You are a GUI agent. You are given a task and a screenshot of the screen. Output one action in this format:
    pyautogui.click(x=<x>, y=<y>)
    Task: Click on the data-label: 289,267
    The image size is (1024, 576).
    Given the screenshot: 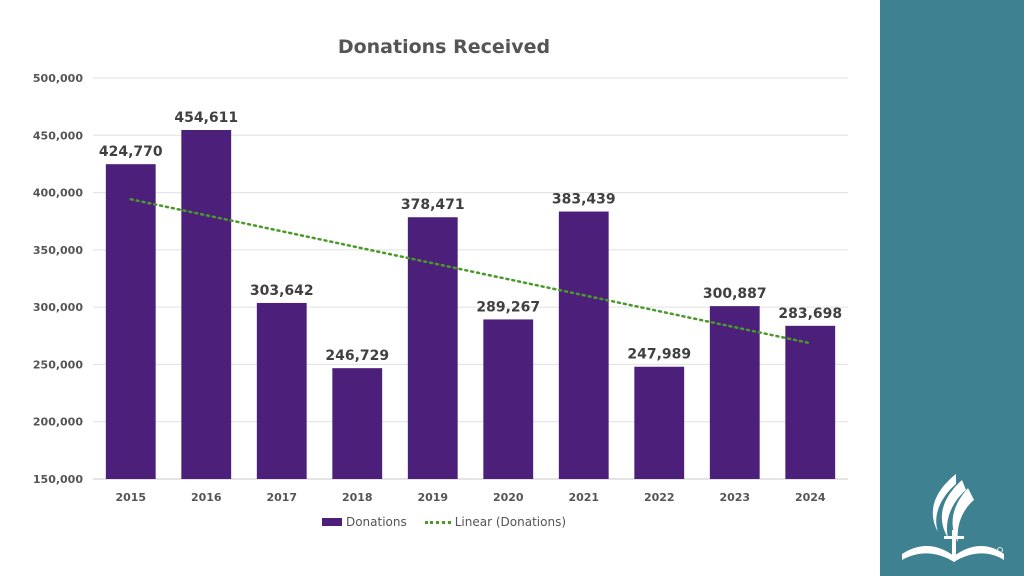 What is the action you would take?
    pyautogui.click(x=508, y=307)
    